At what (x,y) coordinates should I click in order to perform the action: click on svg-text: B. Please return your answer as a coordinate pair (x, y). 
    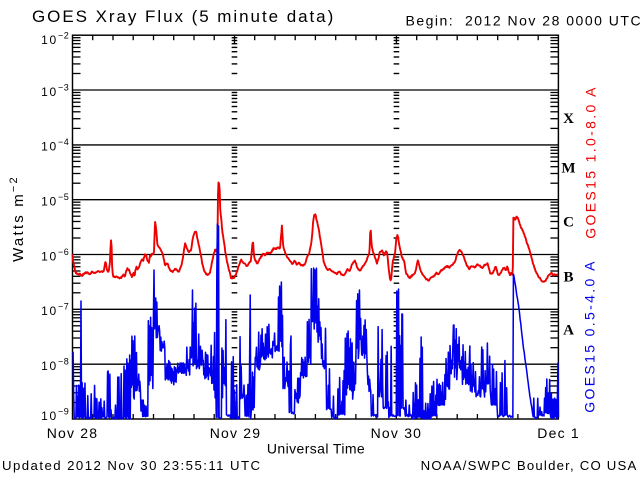
    Looking at the image, I should click on (568, 277).